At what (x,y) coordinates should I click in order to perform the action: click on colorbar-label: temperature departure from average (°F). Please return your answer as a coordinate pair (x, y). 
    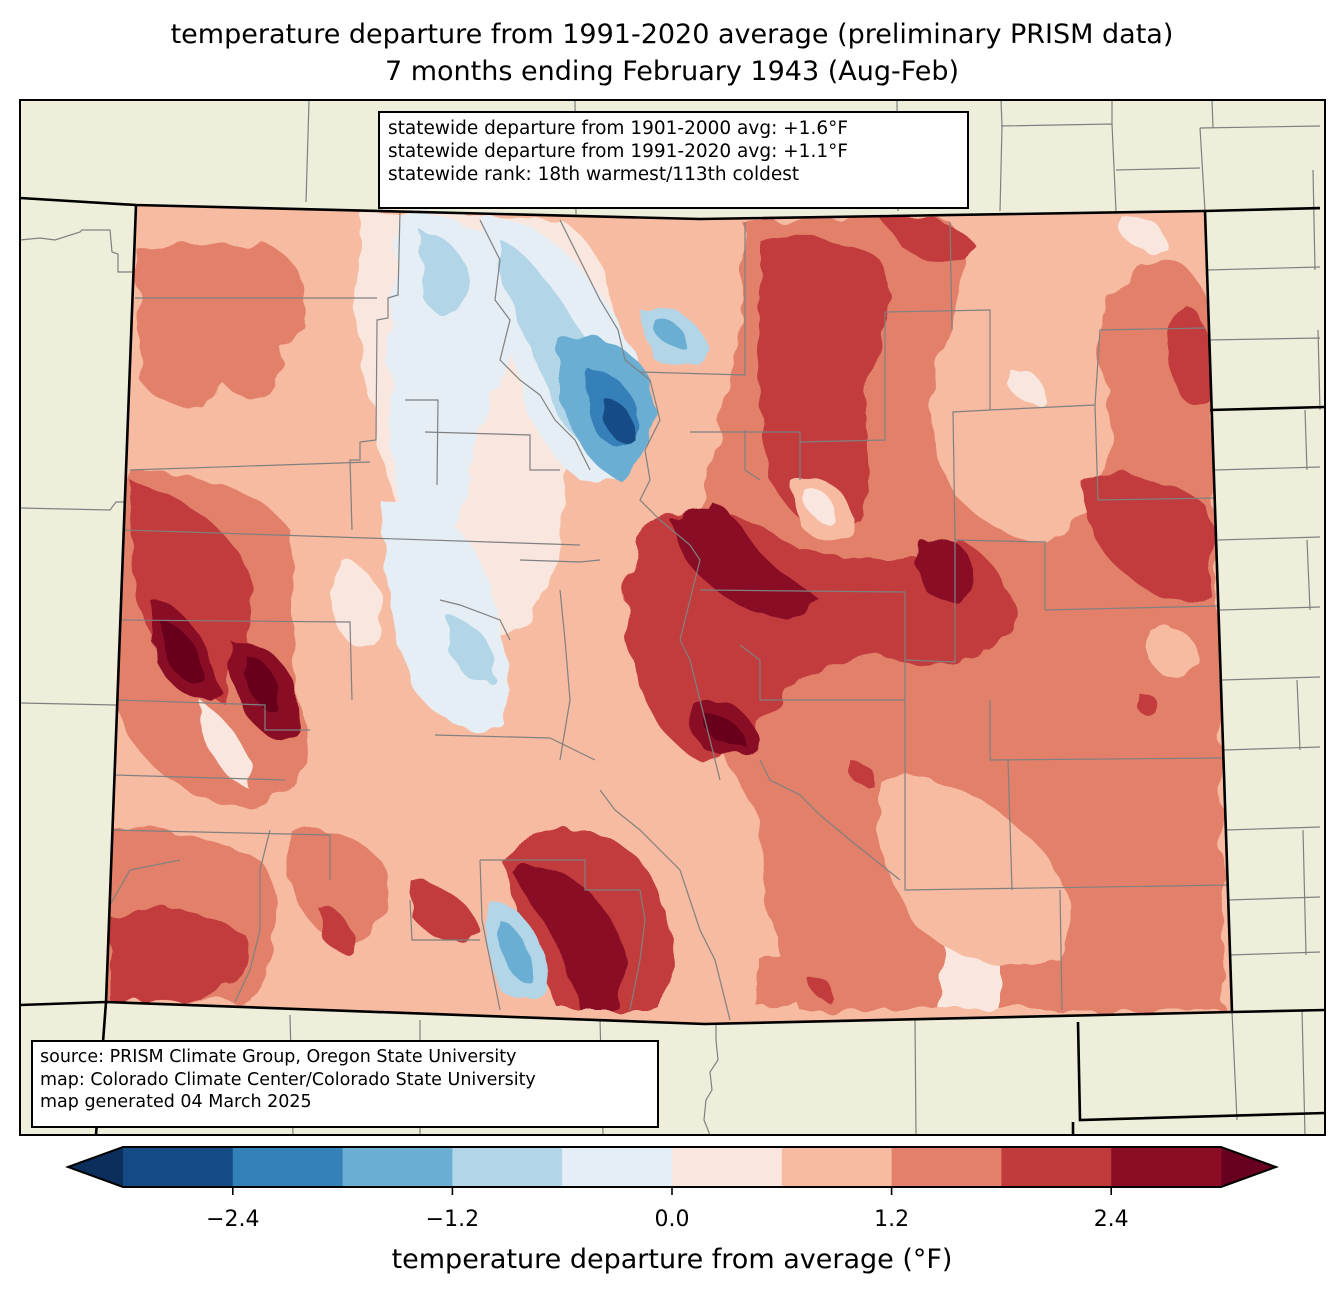
    Looking at the image, I should click on (672, 1259).